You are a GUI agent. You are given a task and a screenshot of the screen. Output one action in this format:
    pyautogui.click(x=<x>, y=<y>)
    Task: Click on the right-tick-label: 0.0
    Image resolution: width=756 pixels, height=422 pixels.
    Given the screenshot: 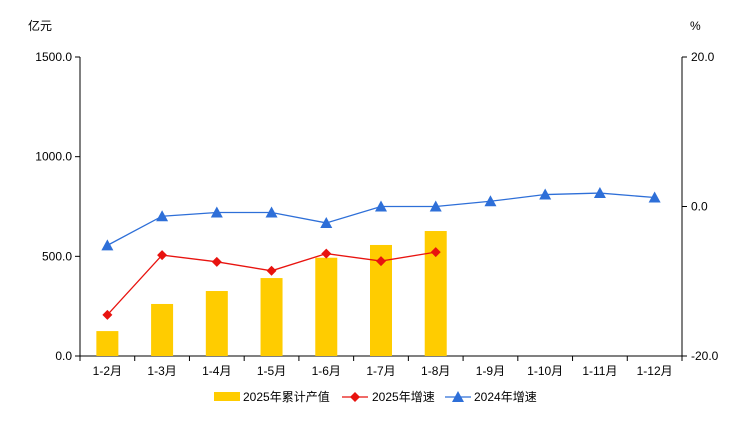 What is the action you would take?
    pyautogui.click(x=699, y=207)
    